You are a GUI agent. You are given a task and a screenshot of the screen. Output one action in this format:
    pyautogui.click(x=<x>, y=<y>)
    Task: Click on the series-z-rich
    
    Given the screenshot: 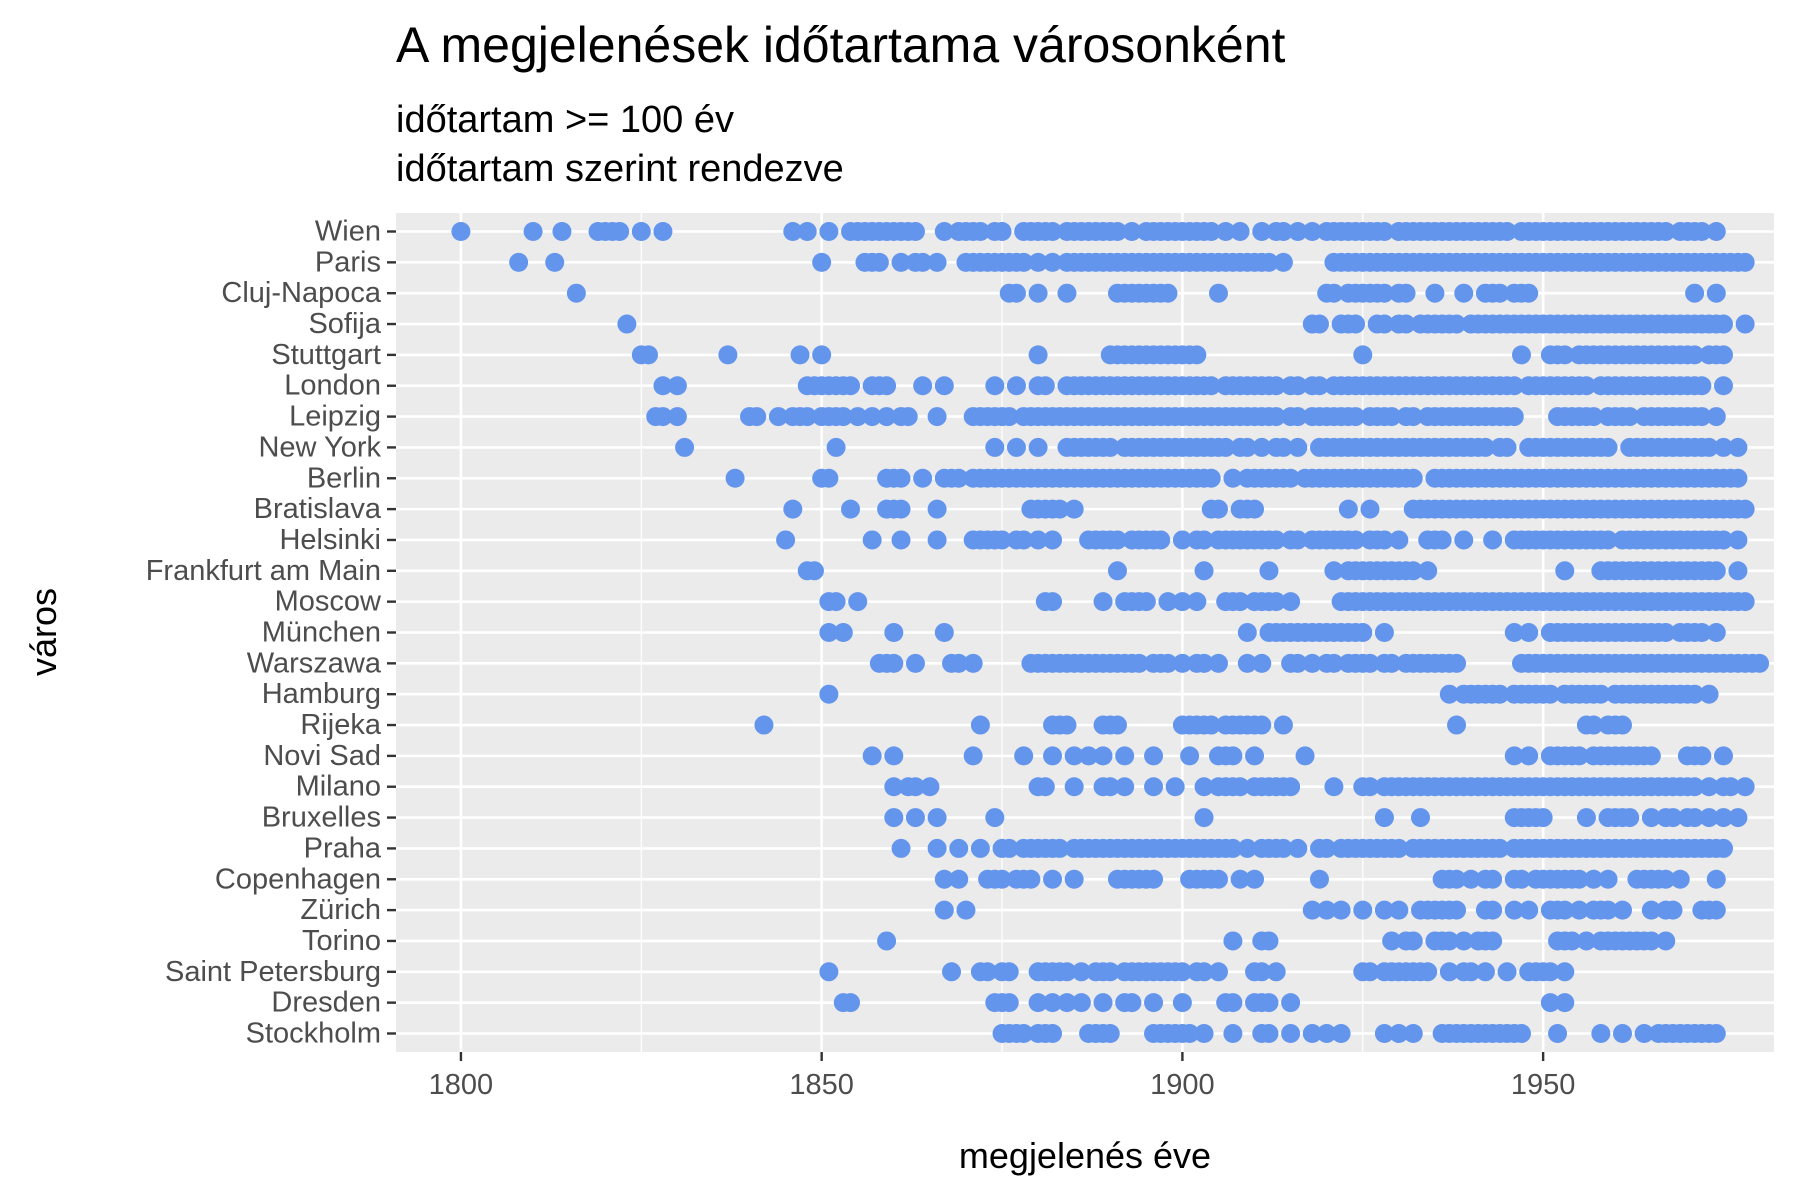 What is the action you would take?
    pyautogui.click(x=1330, y=910)
    